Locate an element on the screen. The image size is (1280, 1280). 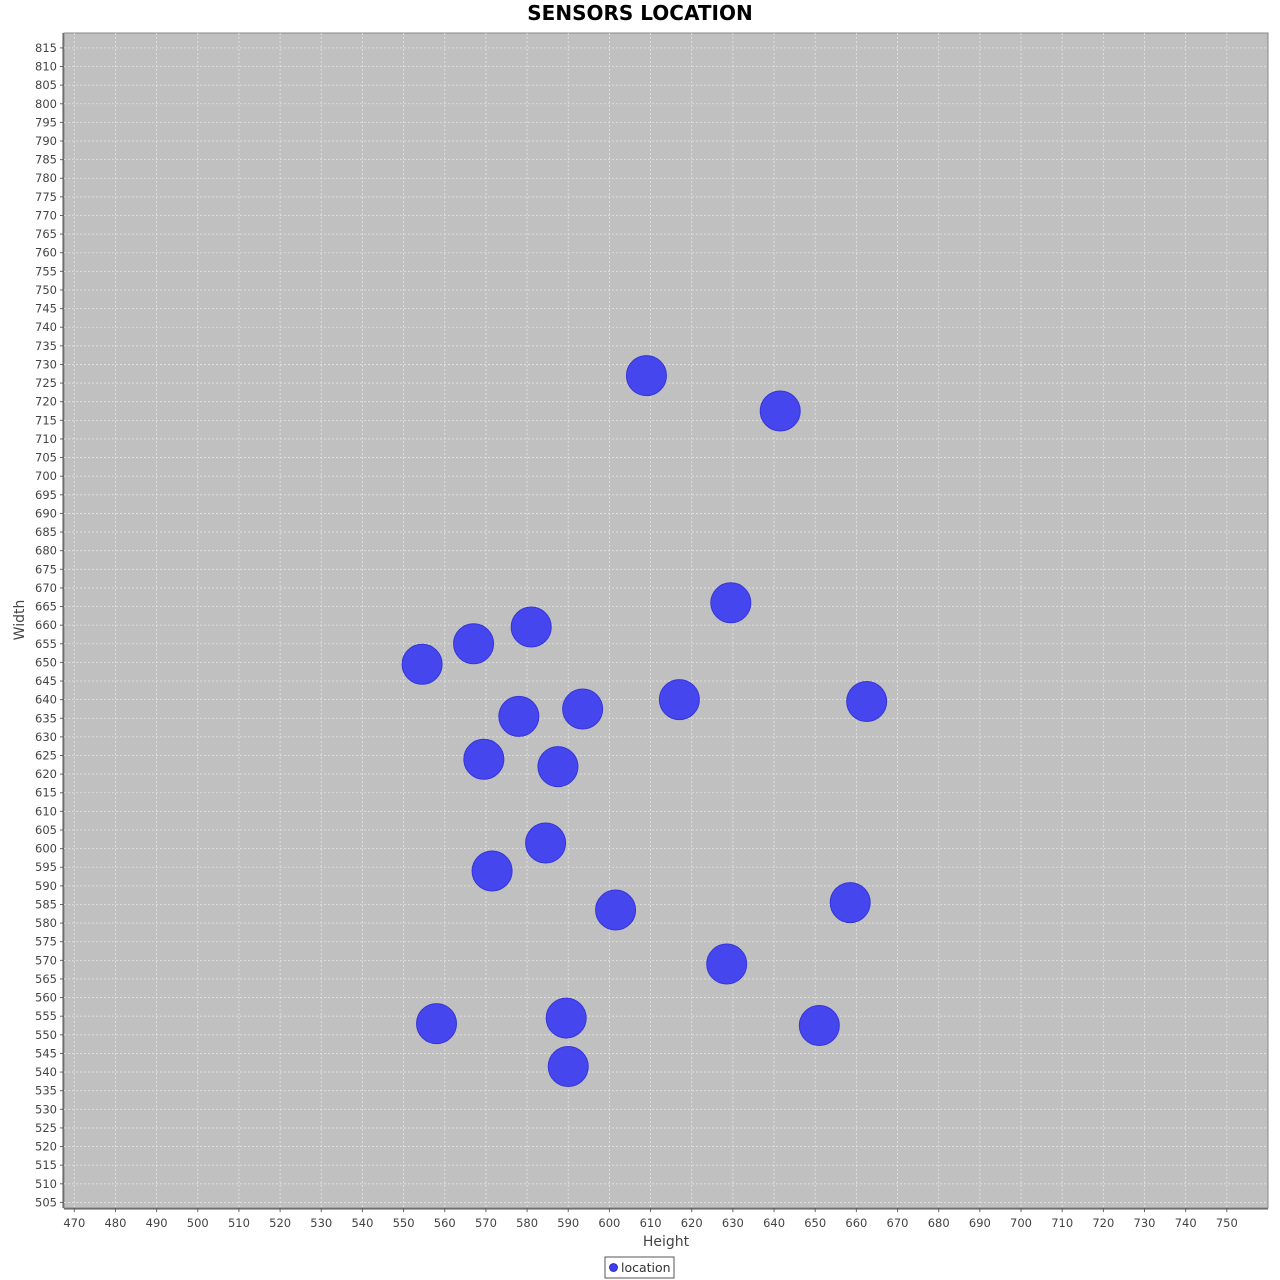
x-tick-label: 520 is located at coordinates (280, 1223).